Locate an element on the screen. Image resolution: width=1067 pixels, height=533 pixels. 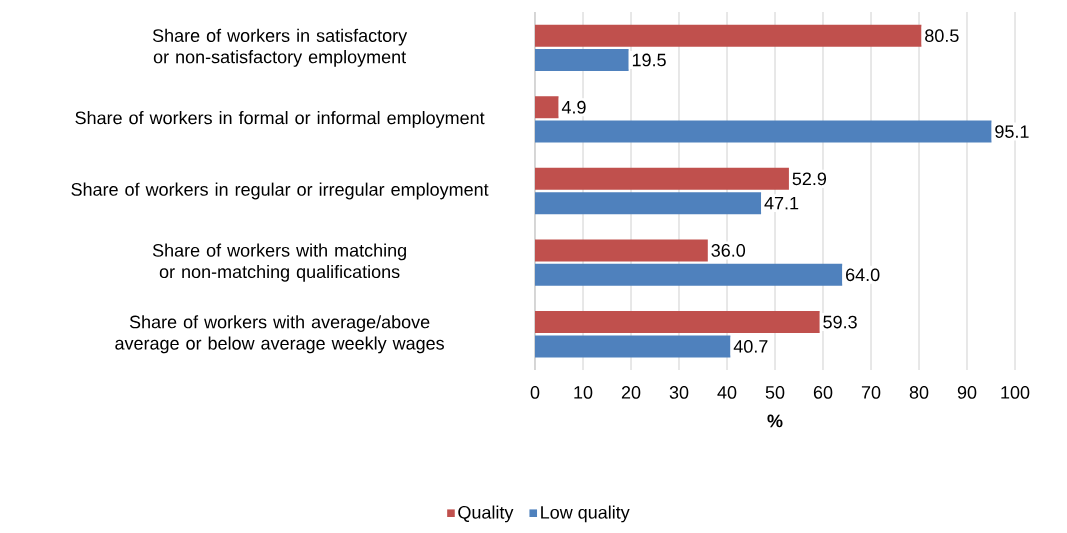
x-tick-label: 60 is located at coordinates (823, 392).